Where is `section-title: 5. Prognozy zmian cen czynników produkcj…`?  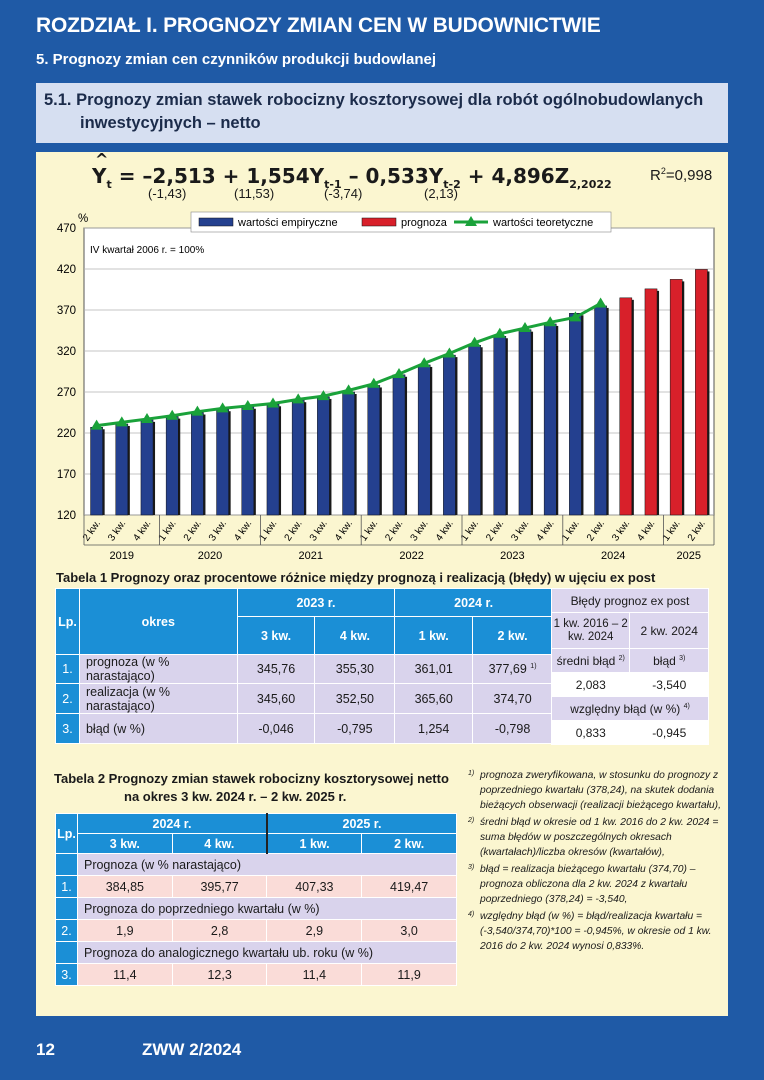 section-title: 5. Prognozy zmian cen czynników produkcj… is located at coordinates (236, 59).